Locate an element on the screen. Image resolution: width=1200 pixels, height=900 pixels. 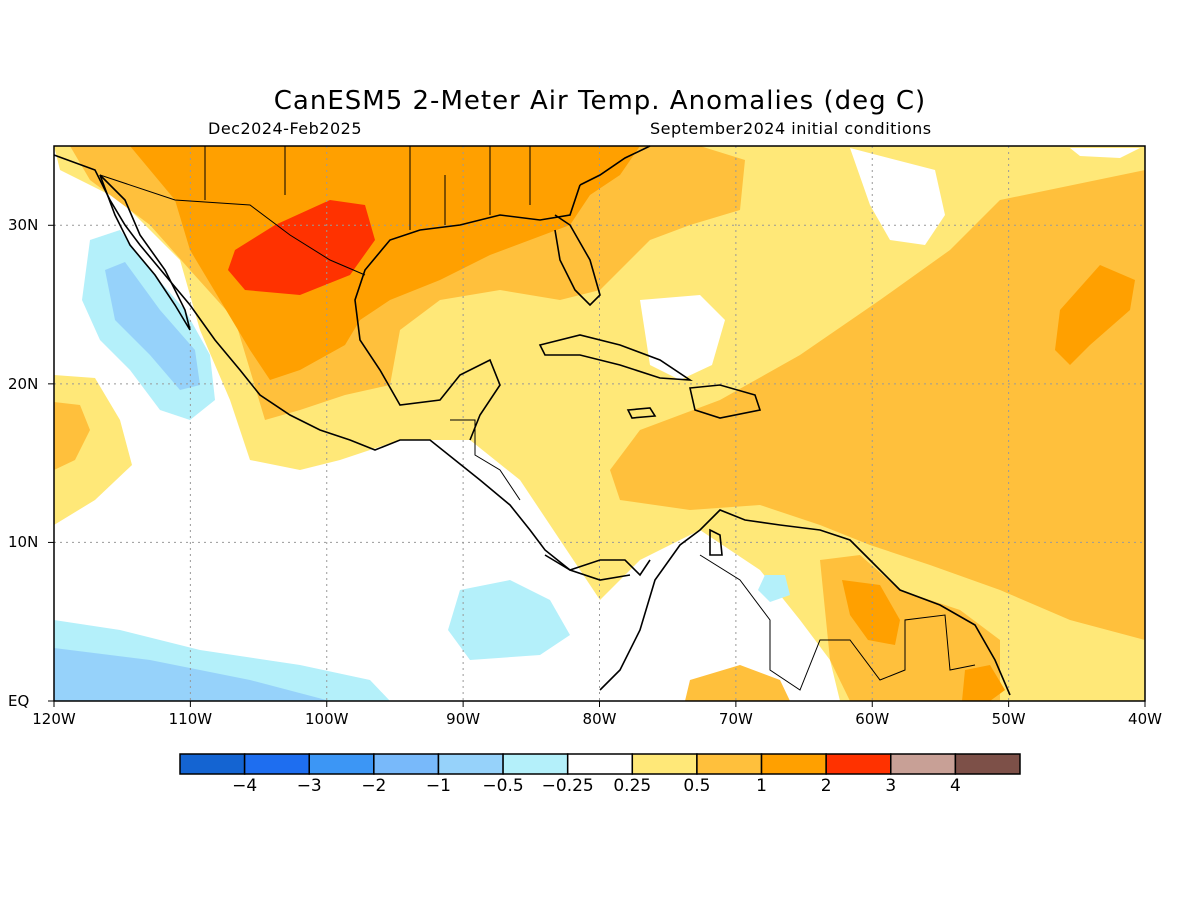
colorbar-label: 0.25 is located at coordinates (632, 786).